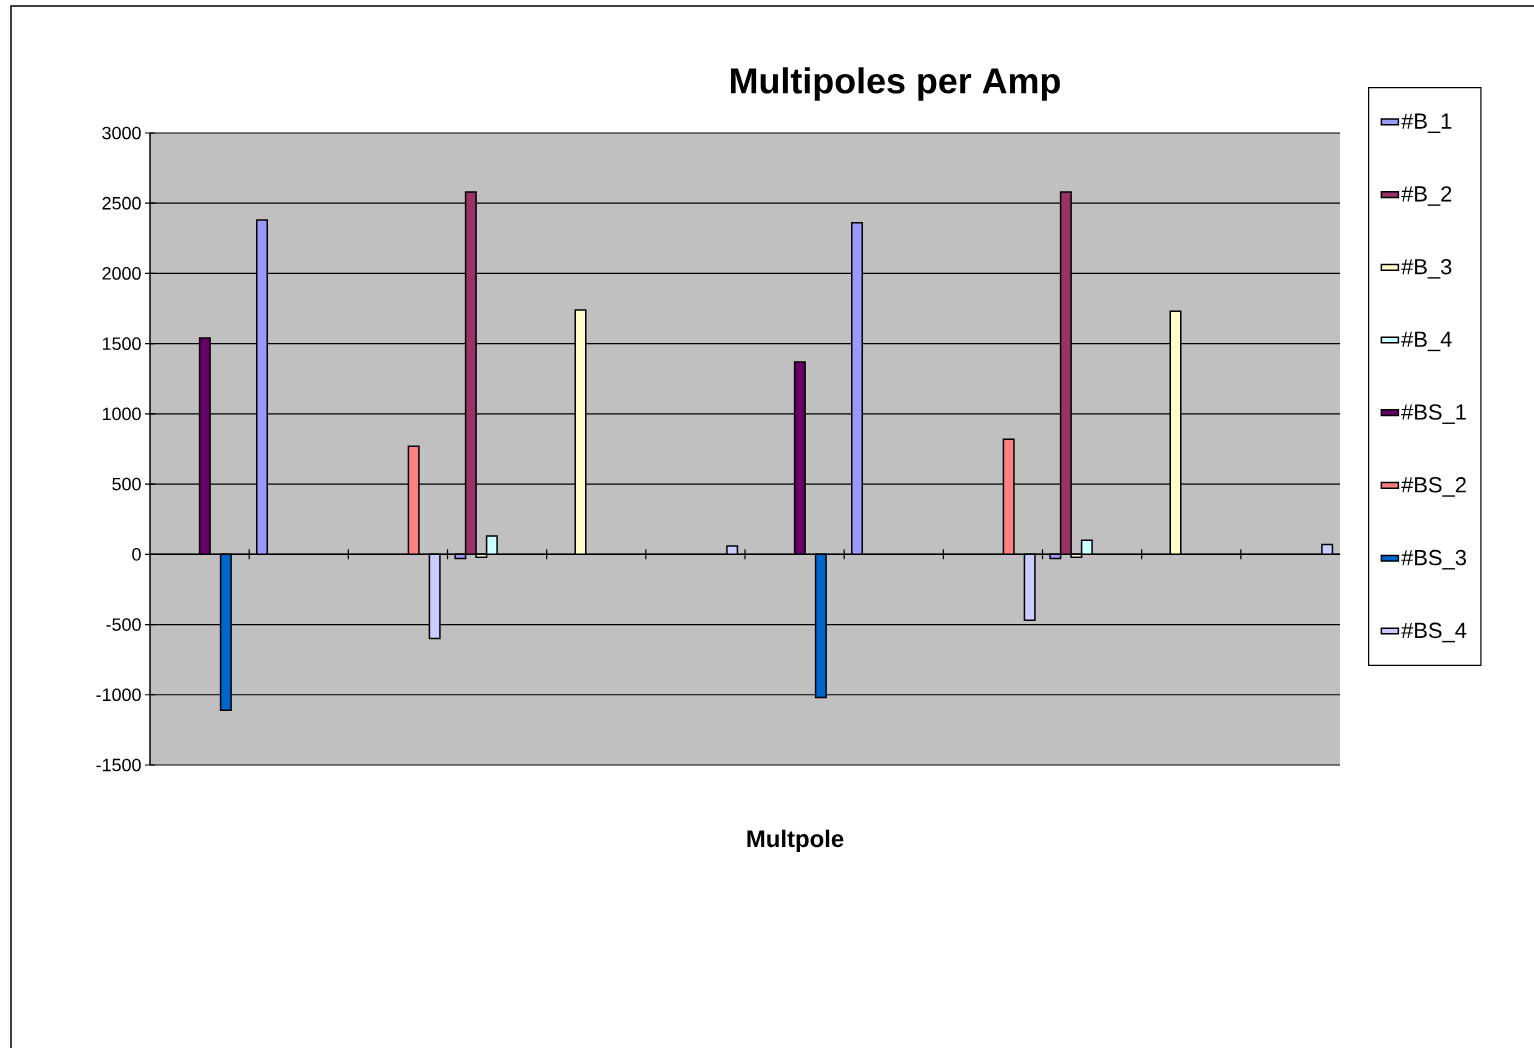 The height and width of the screenshot is (1048, 1534). What do you see at coordinates (1433, 559) in the screenshot?
I see `legend-label: #BS_3` at bounding box center [1433, 559].